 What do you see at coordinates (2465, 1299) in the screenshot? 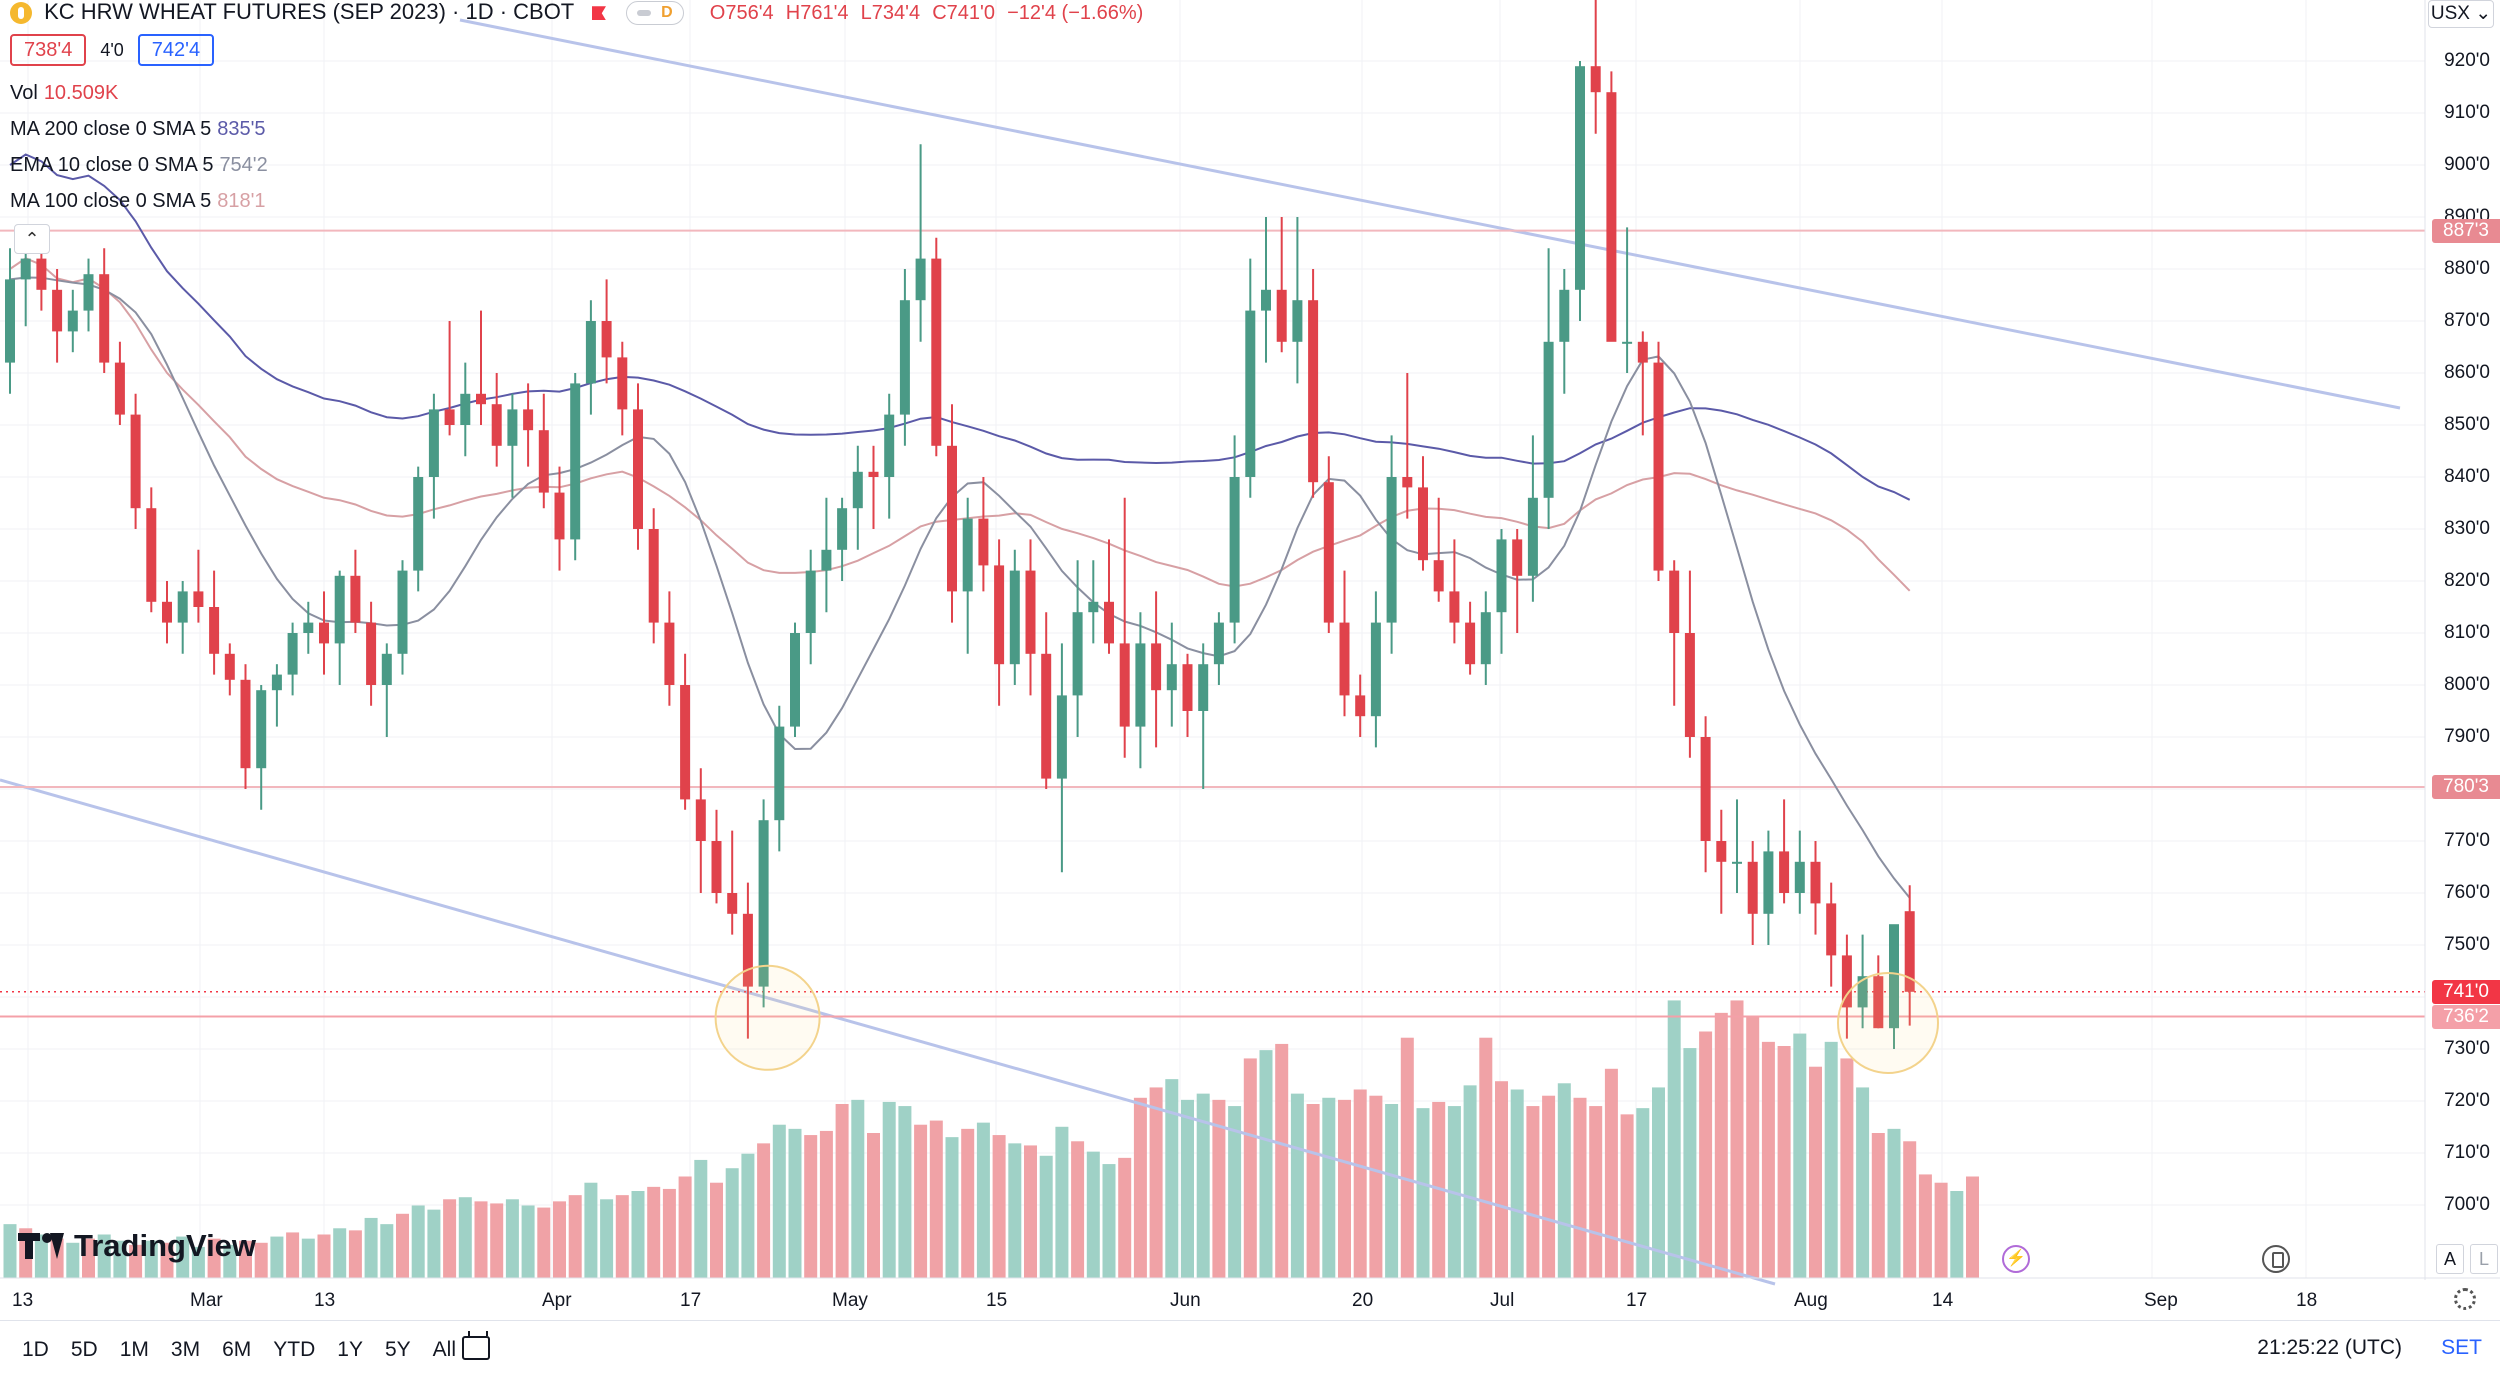
I see `gear-icon` at bounding box center [2465, 1299].